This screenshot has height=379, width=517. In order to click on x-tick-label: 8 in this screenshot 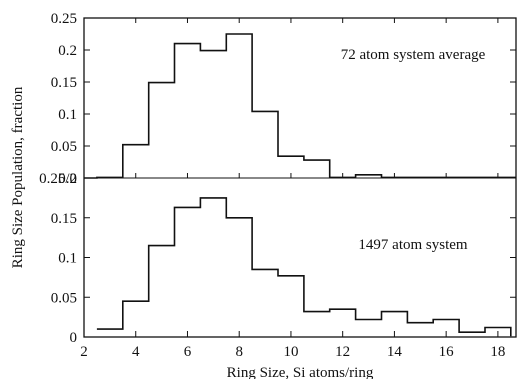, I will do `click(239, 352)`.